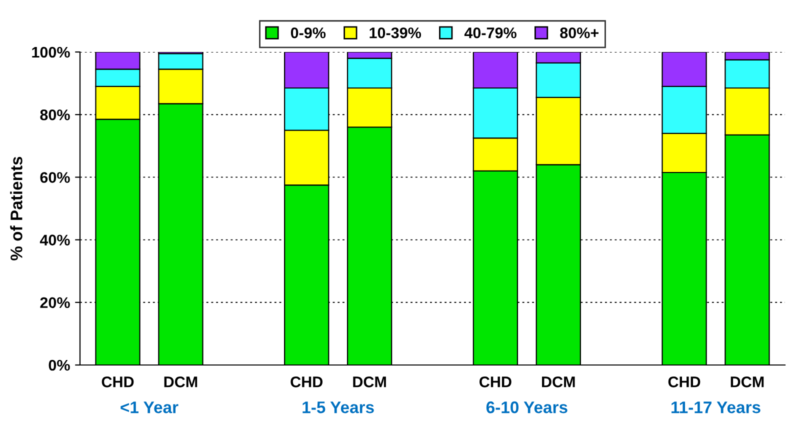  I want to click on y-axis-title: % of Patients, so click(16, 208).